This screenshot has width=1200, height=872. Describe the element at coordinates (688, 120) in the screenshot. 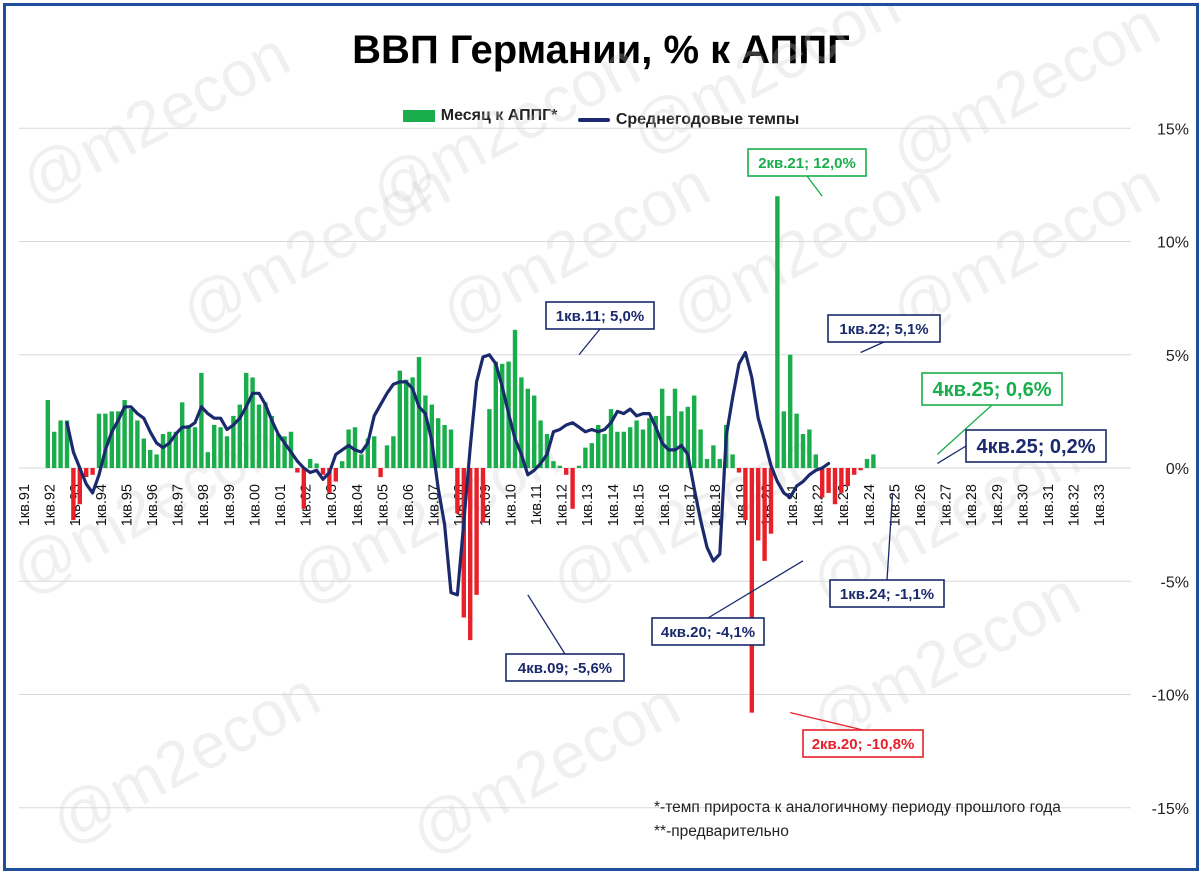

I see `legend-item-line: Среднегодовые темпы` at that location.